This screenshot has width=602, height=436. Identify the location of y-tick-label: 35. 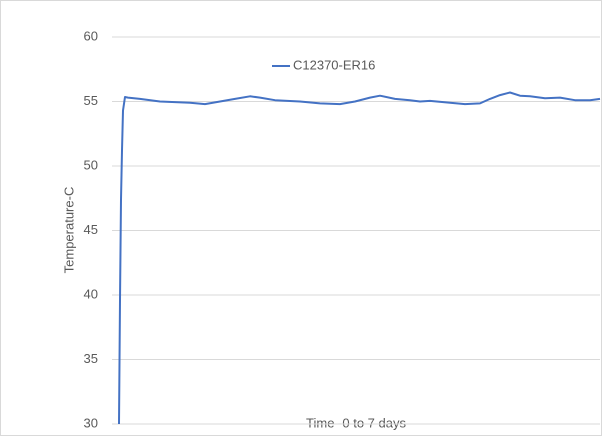
(91, 358).